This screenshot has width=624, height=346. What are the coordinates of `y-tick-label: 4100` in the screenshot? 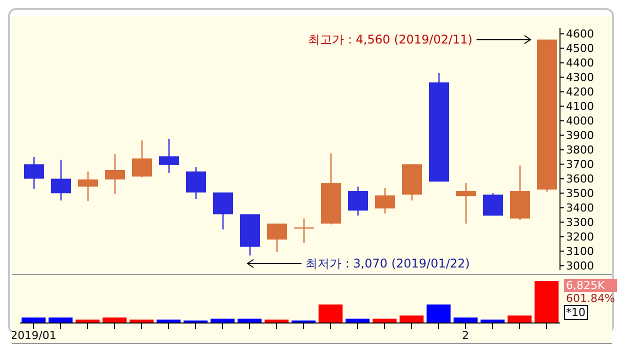 It's located at (580, 107).